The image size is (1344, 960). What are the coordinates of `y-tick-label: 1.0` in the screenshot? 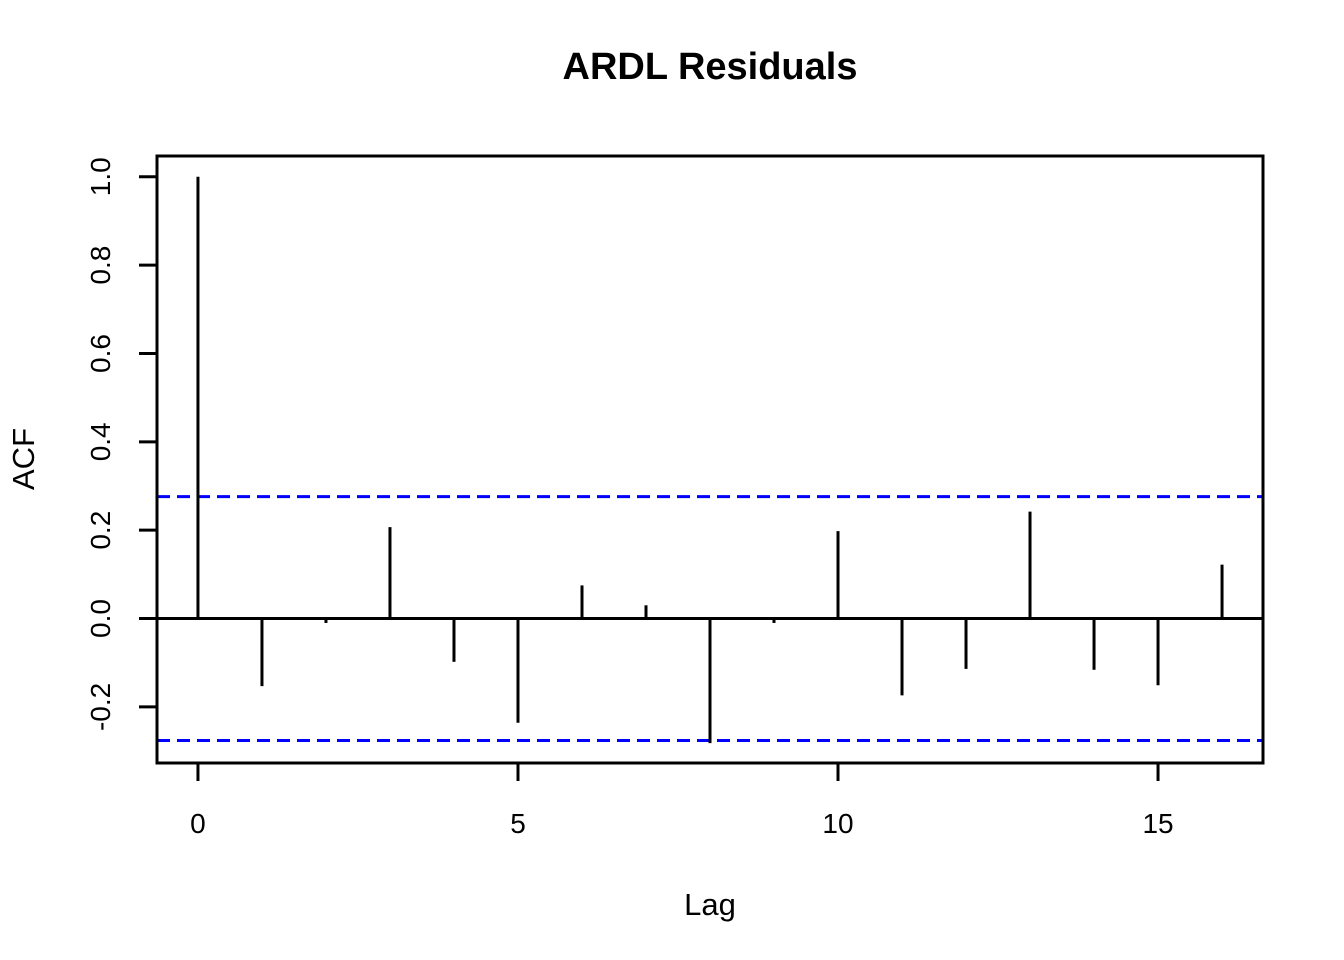 It's located at (100, 176).